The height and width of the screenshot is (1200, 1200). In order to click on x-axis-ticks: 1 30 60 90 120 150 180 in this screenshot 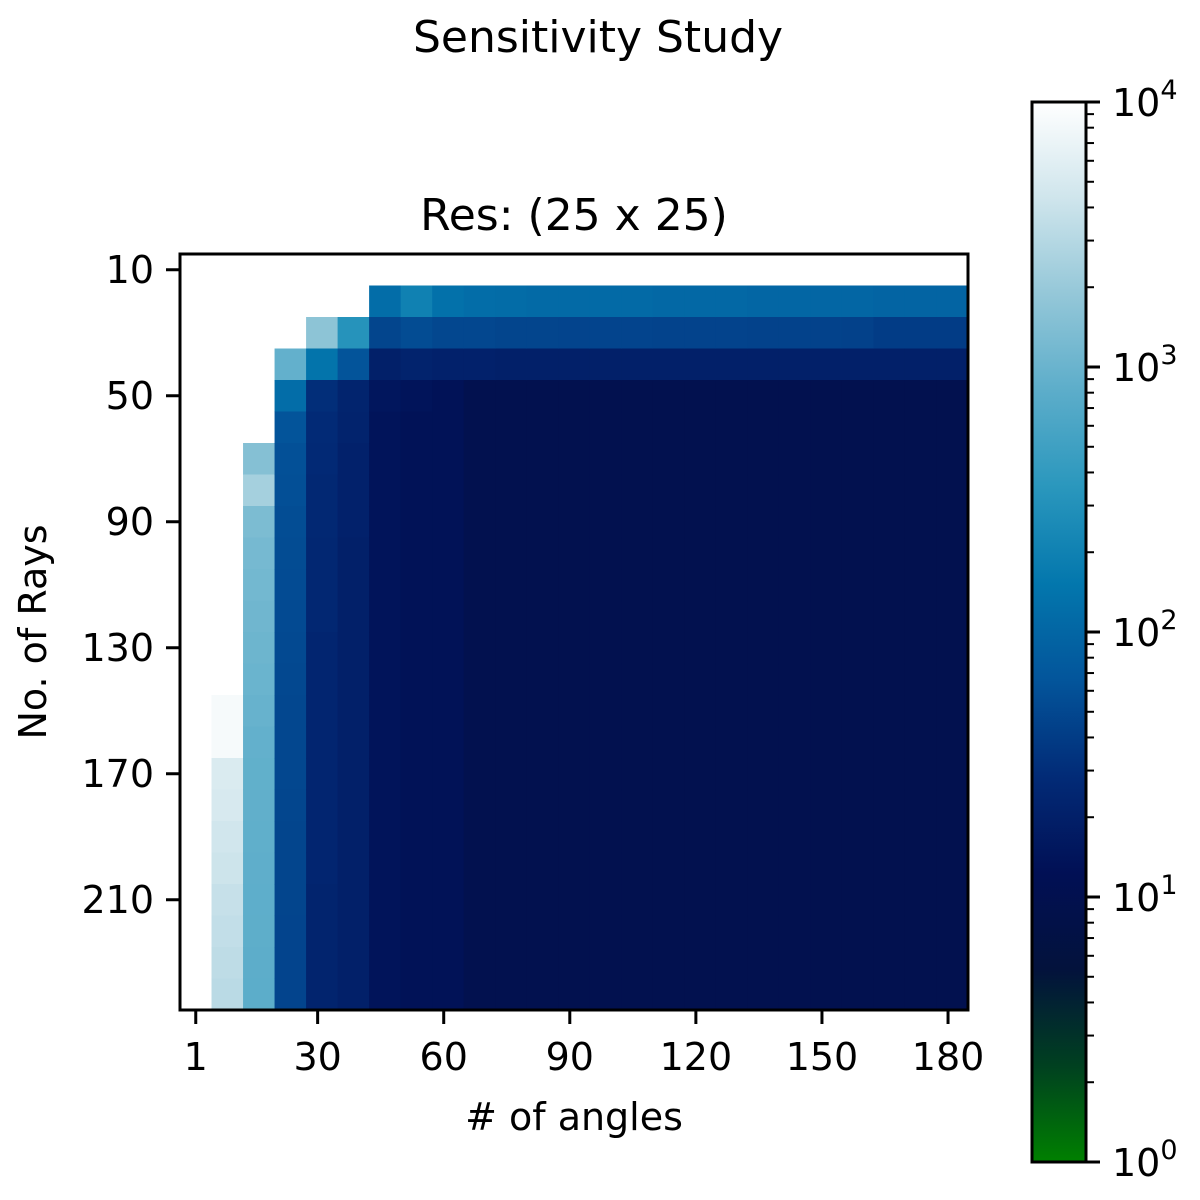, I will do `click(584, 1044)`.